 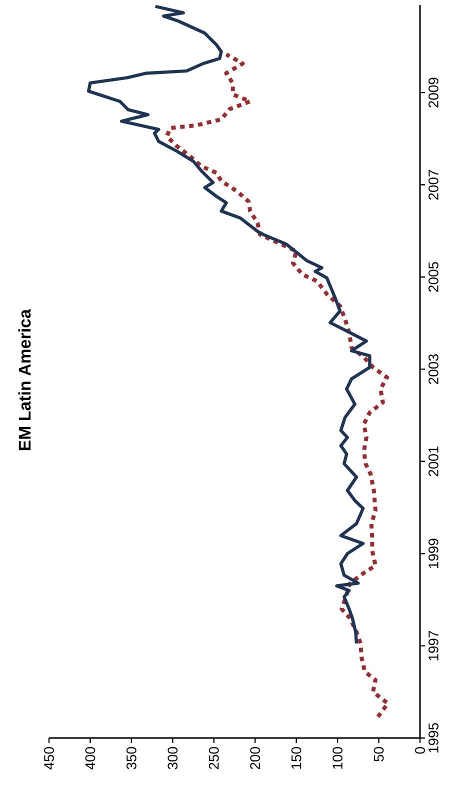 What do you see at coordinates (433, 553) in the screenshot?
I see `y-tick-label: 1999` at bounding box center [433, 553].